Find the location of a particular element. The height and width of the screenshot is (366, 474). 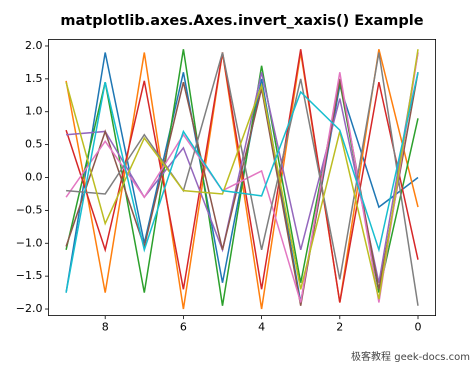

watermark: 极客教程 geek-docs.com is located at coordinates (410, 356).